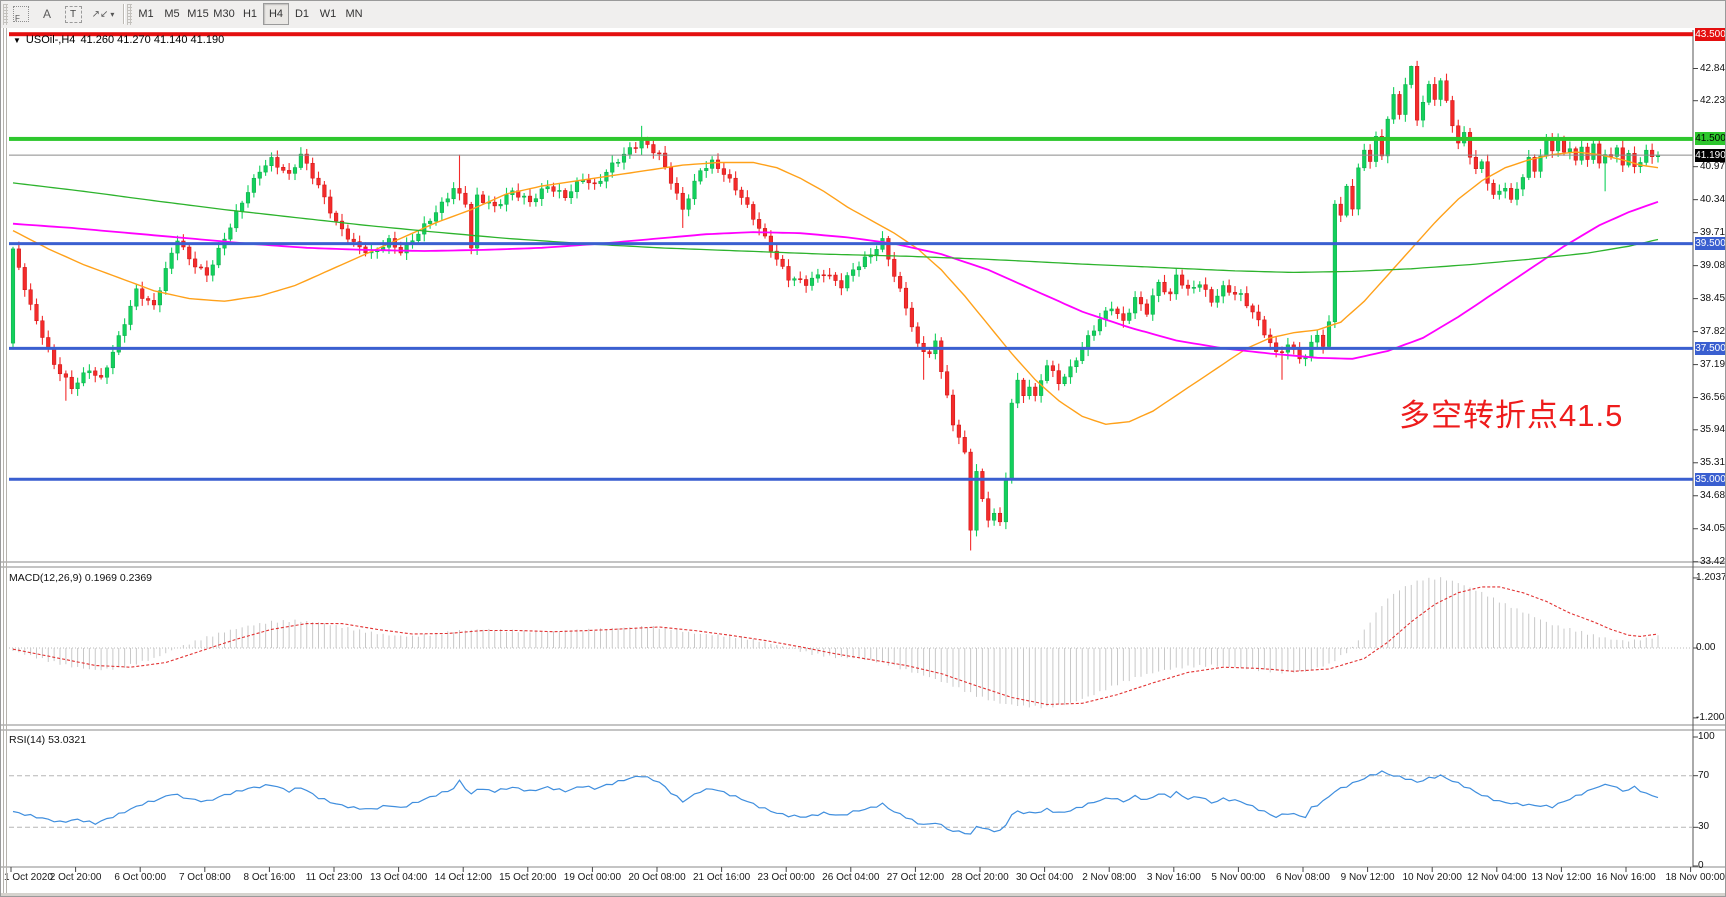 This screenshot has height=897, width=1726. I want to click on timeframe-d1-button: D1, so click(302, 14).